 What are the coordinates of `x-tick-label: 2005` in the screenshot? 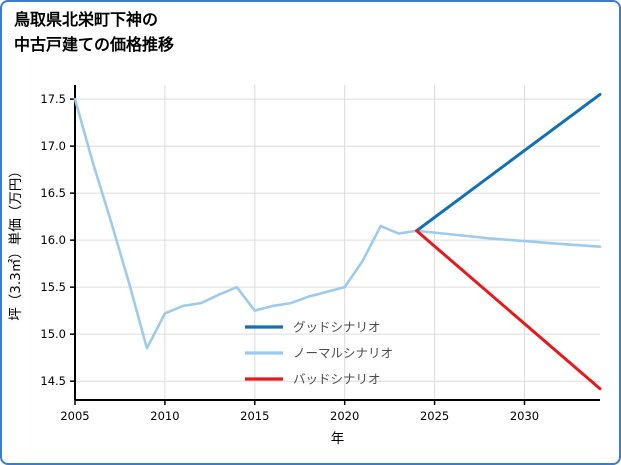 It's located at (74, 416).